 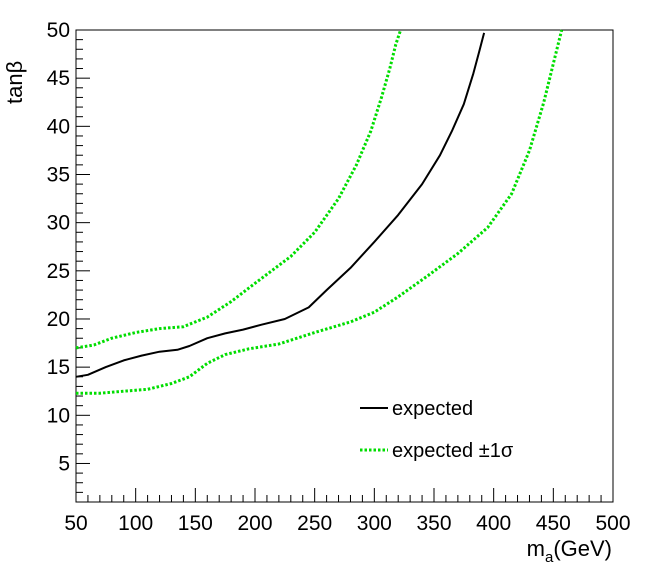 I want to click on y-tick-label: 45, so click(x=58, y=78).